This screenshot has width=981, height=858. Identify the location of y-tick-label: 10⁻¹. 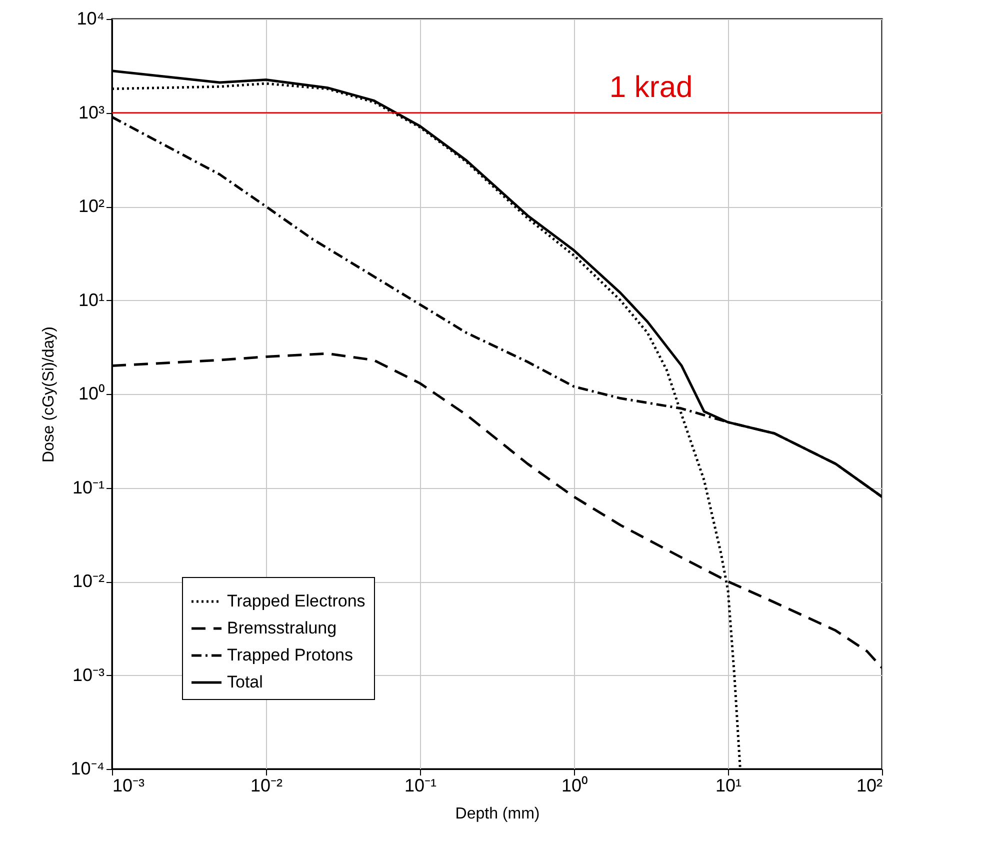
(88, 487).